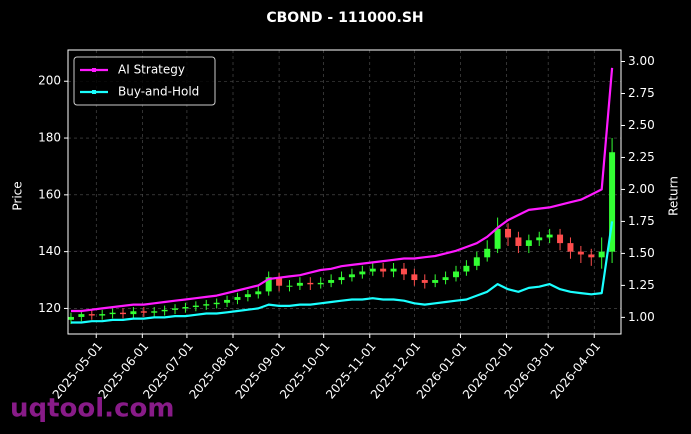 Image resolution: width=691 pixels, height=434 pixels. What do you see at coordinates (158, 92) in the screenshot?
I see `legend-label: Buy-and-Hold` at bounding box center [158, 92].